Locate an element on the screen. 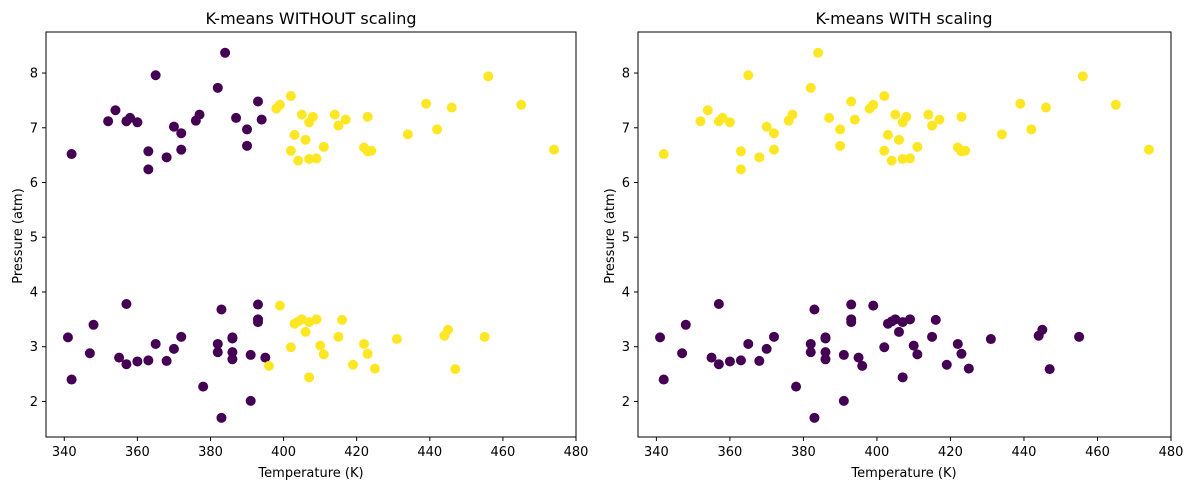 The width and height of the screenshot is (1189, 490). y-tick-label: 8 is located at coordinates (626, 74).